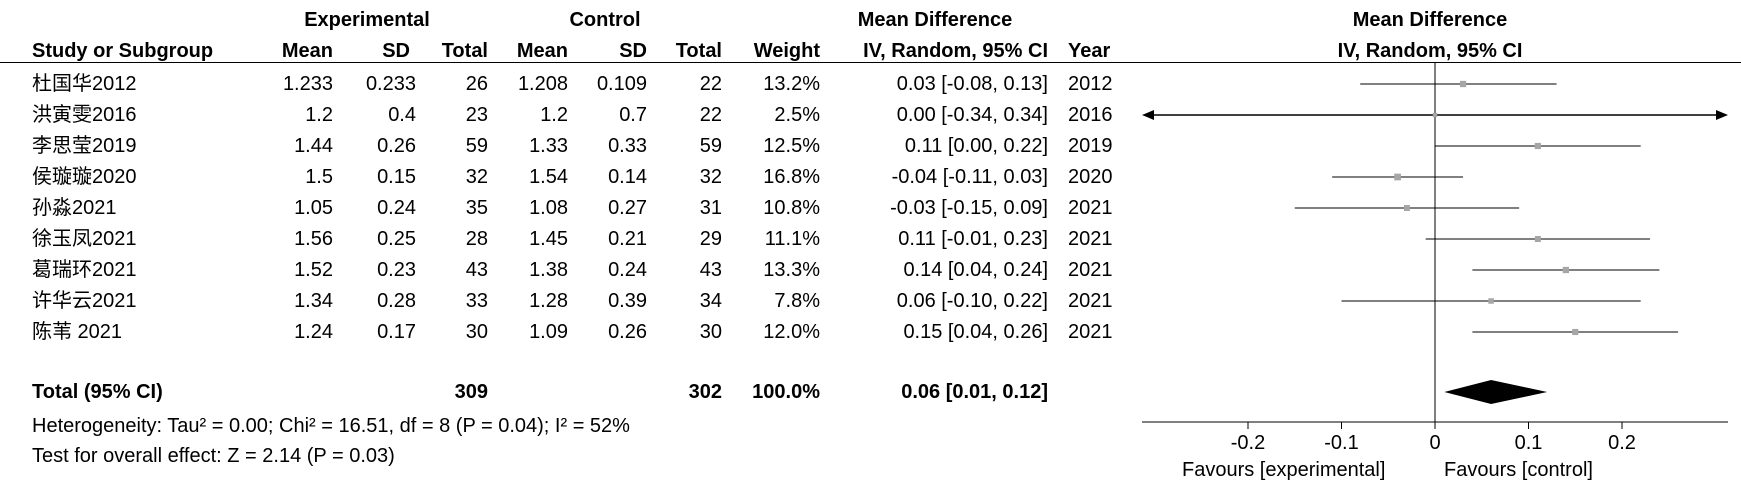 The width and height of the screenshot is (1741, 494). Describe the element at coordinates (548, 146) in the screenshot. I see `c-mean-cell: 1.33` at that location.